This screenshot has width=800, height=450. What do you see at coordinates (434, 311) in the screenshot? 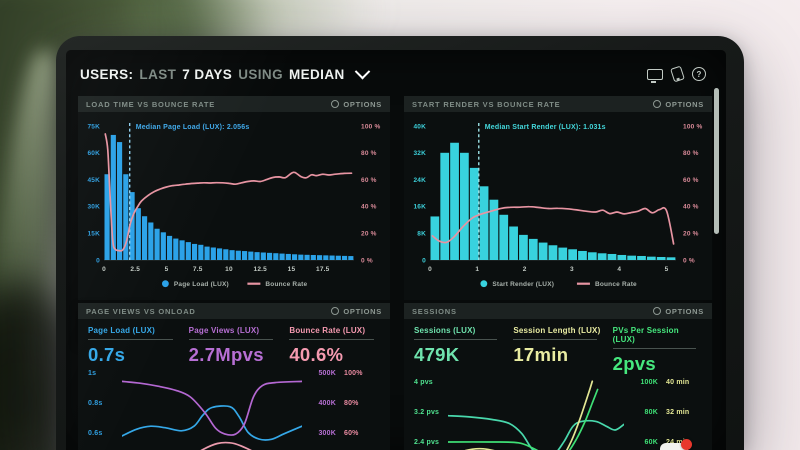
I see `panel-title: SESSIONS` at bounding box center [434, 311].